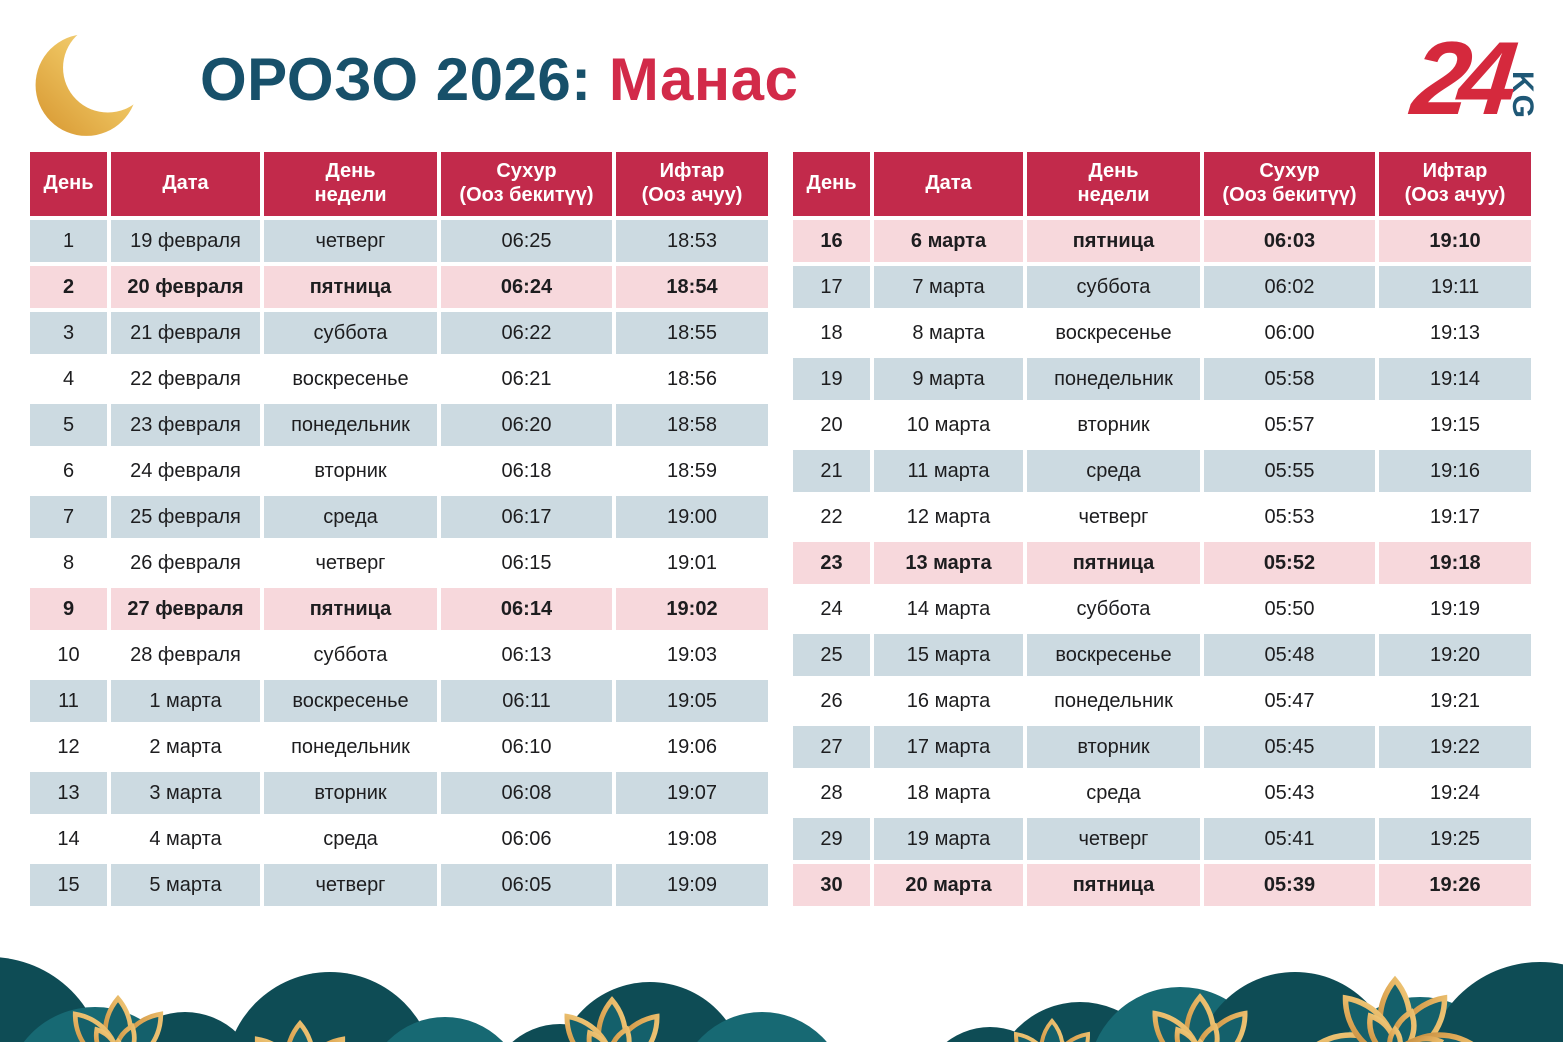  Describe the element at coordinates (1289, 655) in the screenshot. I see `table-cell: 05:48` at that location.